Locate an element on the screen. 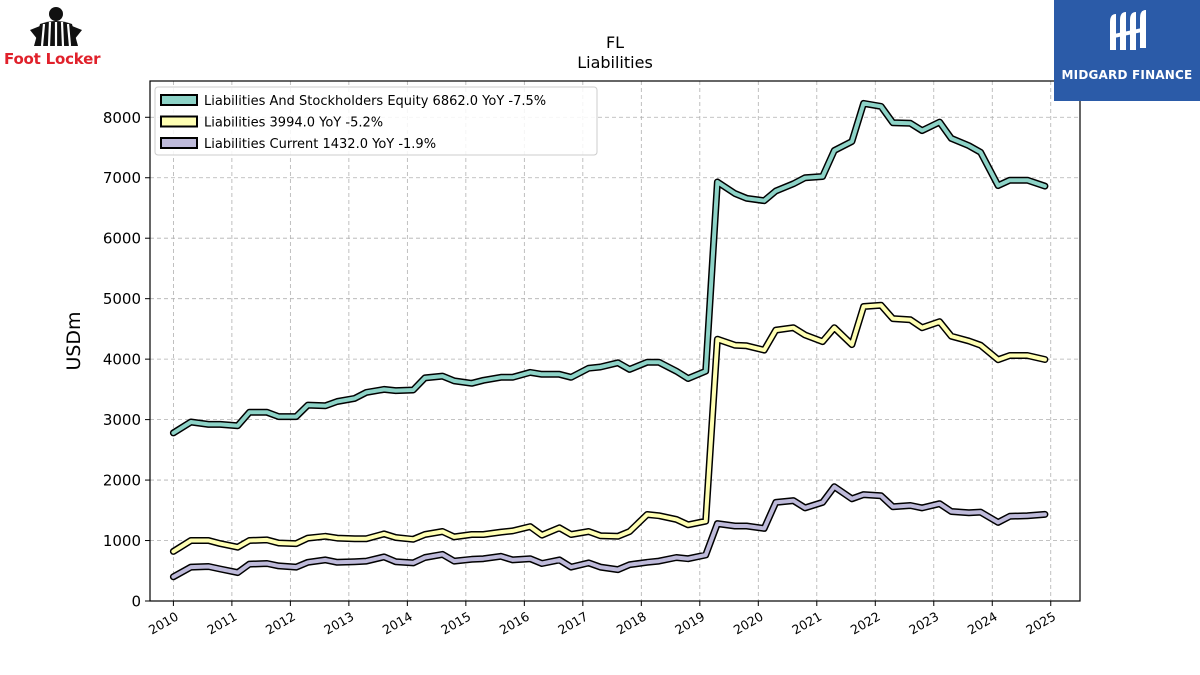 This screenshot has width=1200, height=675. legend-frame is located at coordinates (376, 121).